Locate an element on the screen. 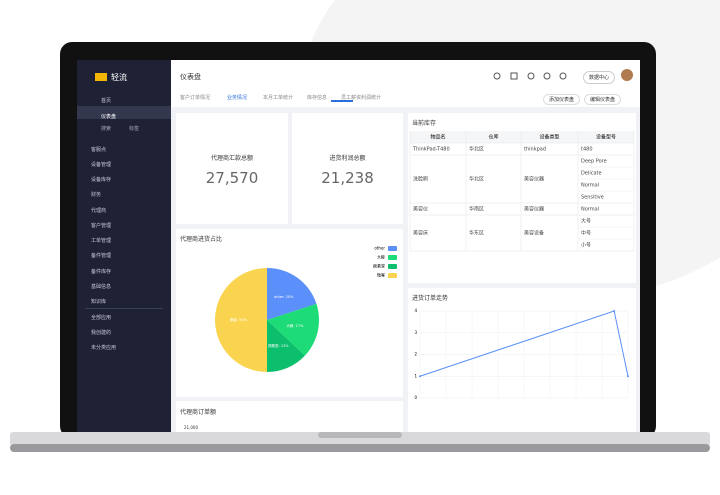  edit-button: 编辑仪表盘 is located at coordinates (603, 99).